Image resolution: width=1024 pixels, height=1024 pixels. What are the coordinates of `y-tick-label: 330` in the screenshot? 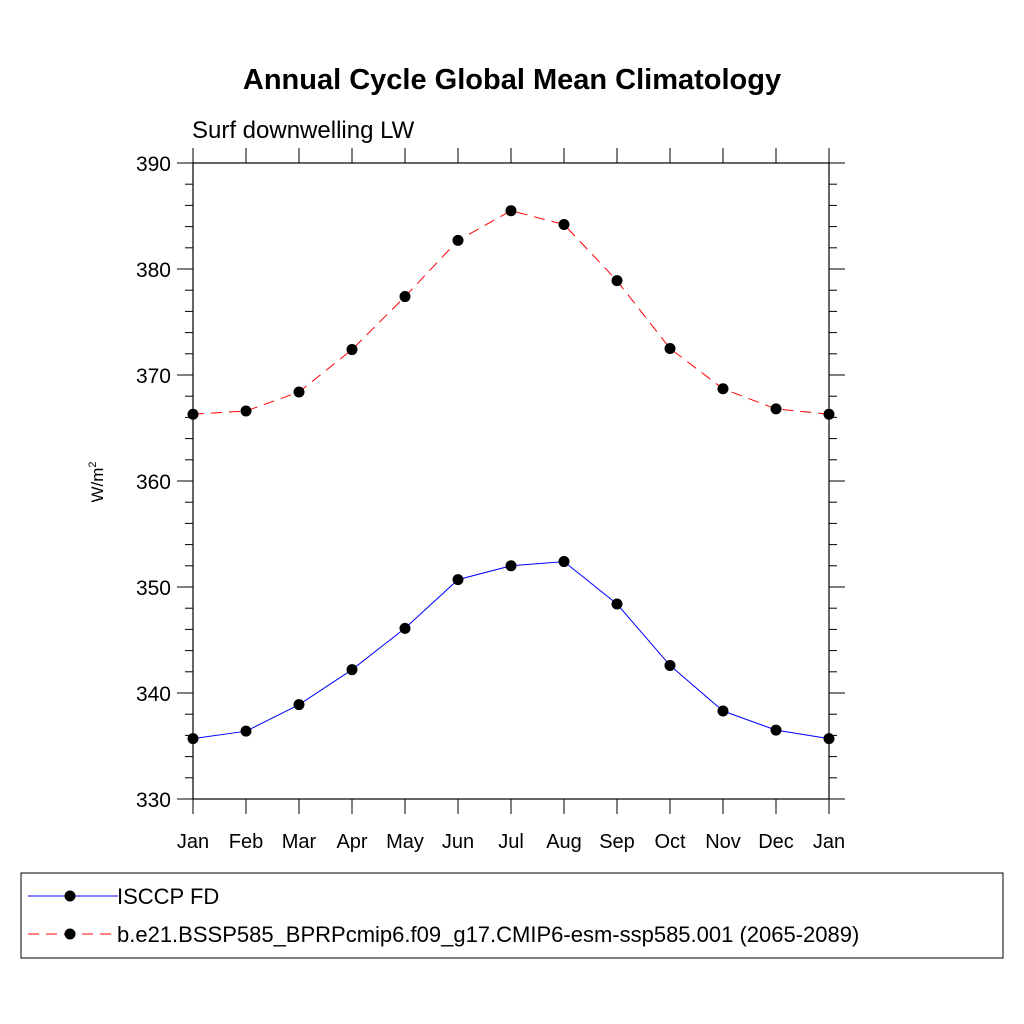 It's located at (153, 800).